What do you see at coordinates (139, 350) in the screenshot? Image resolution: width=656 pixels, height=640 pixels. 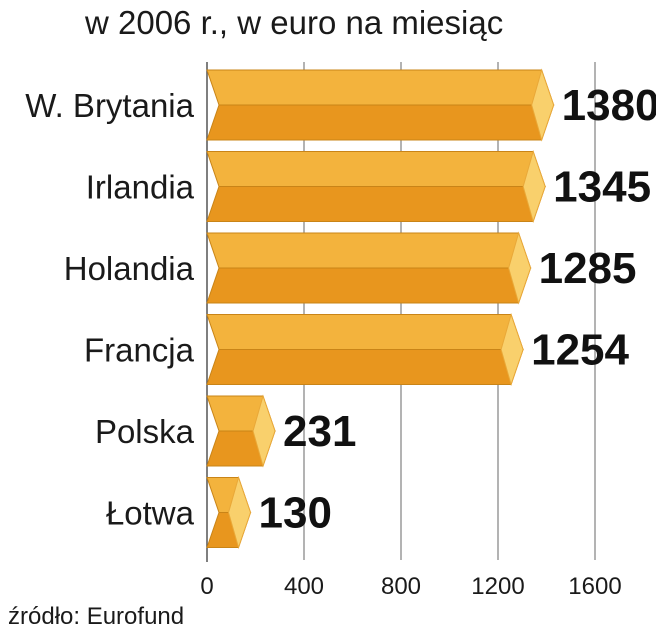 I see `category-label: Francja` at bounding box center [139, 350].